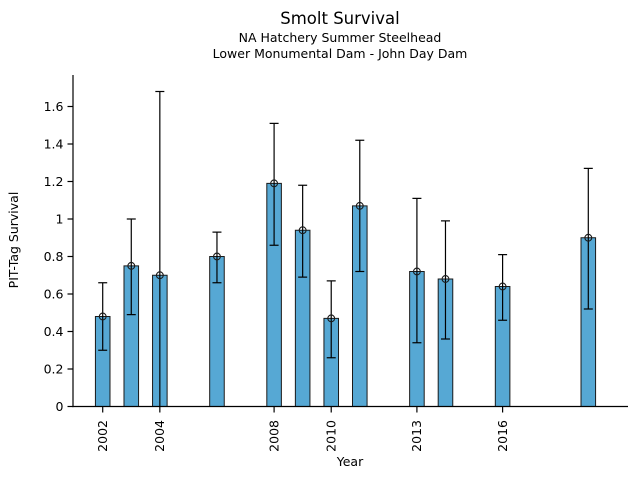 This screenshot has height=480, width=640. I want to click on y-tick-label: 0.8, so click(54, 256).